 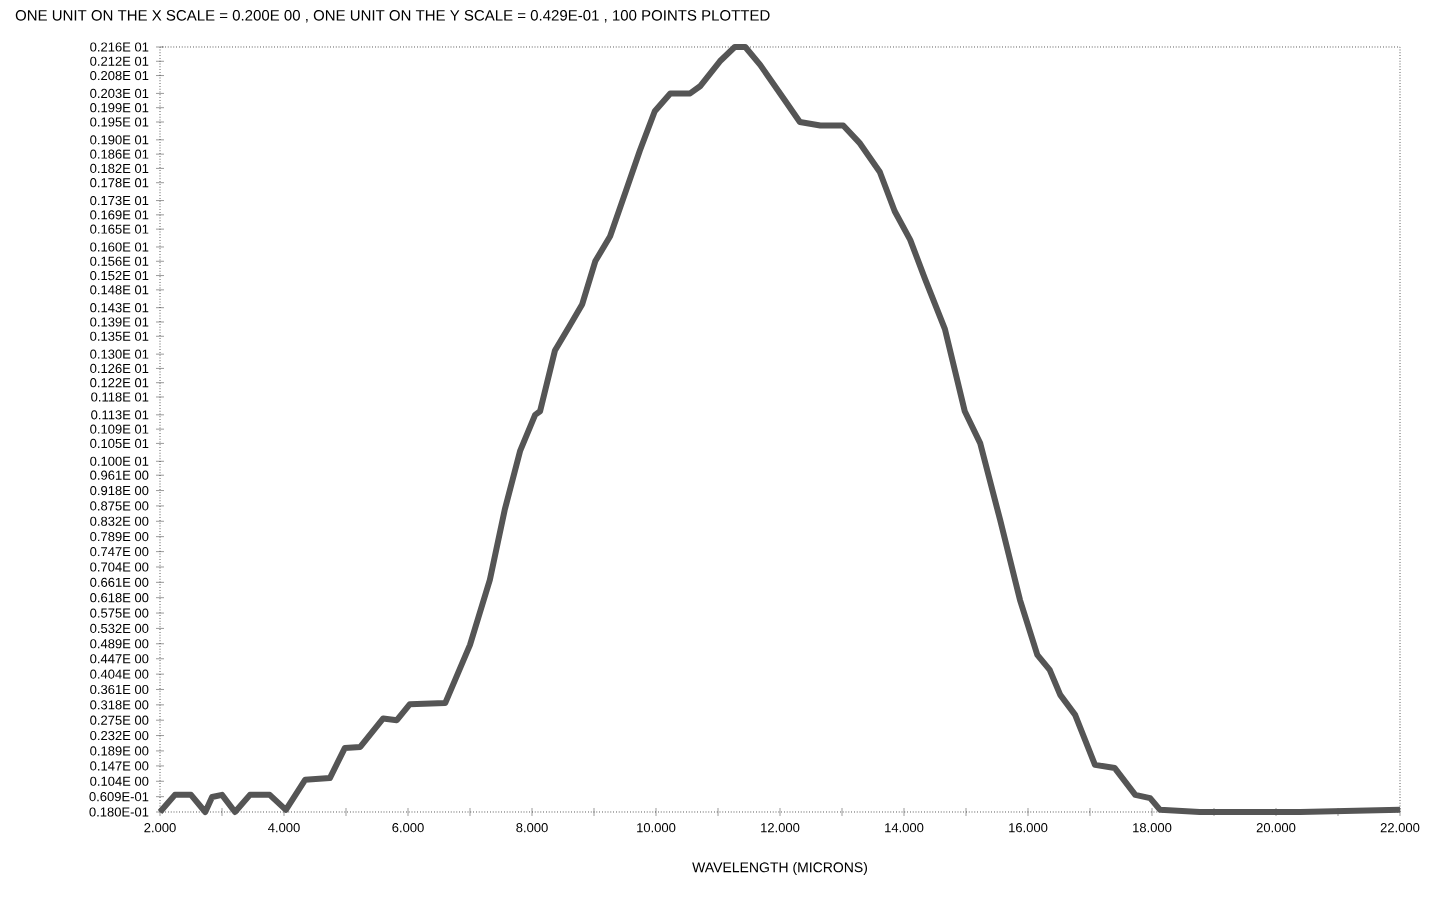 What do you see at coordinates (119, 797) in the screenshot?
I see `y-tick-label: 0.609E-01` at bounding box center [119, 797].